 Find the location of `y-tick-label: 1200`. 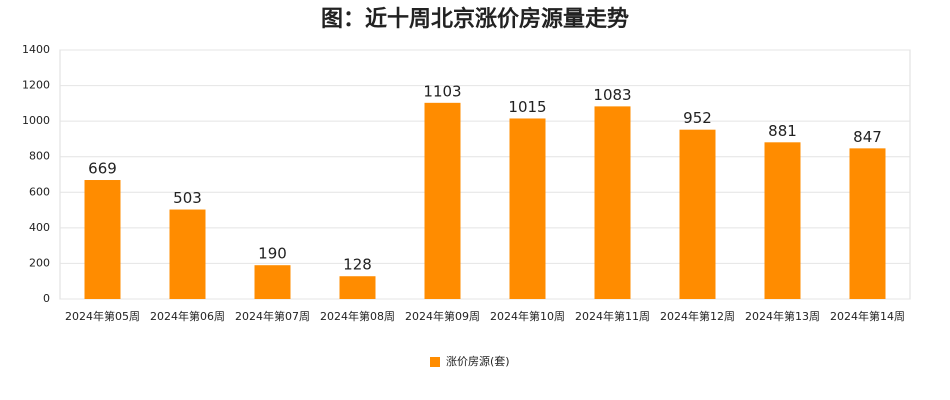

y-tick-label: 1200 is located at coordinates (36, 85).